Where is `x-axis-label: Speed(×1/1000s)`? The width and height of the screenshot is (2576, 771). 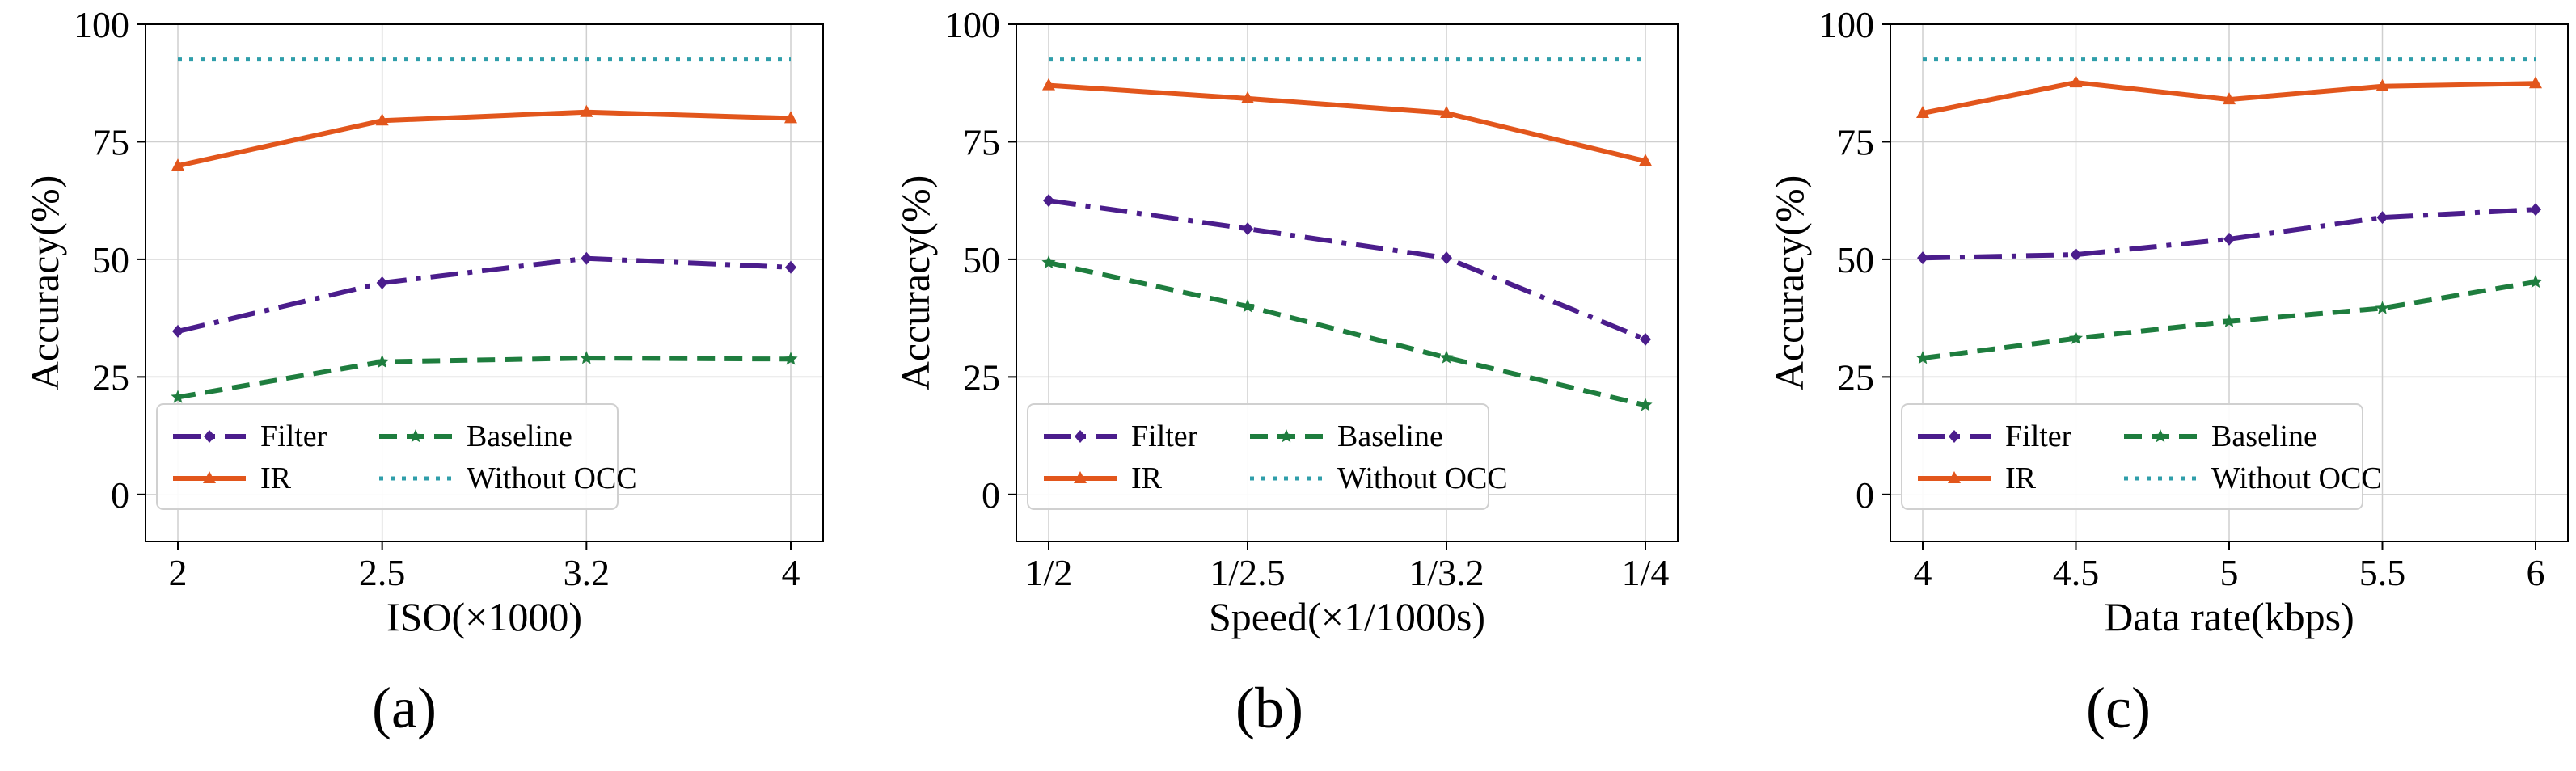 x-axis-label: Speed(×1/1000s) is located at coordinates (1347, 617).